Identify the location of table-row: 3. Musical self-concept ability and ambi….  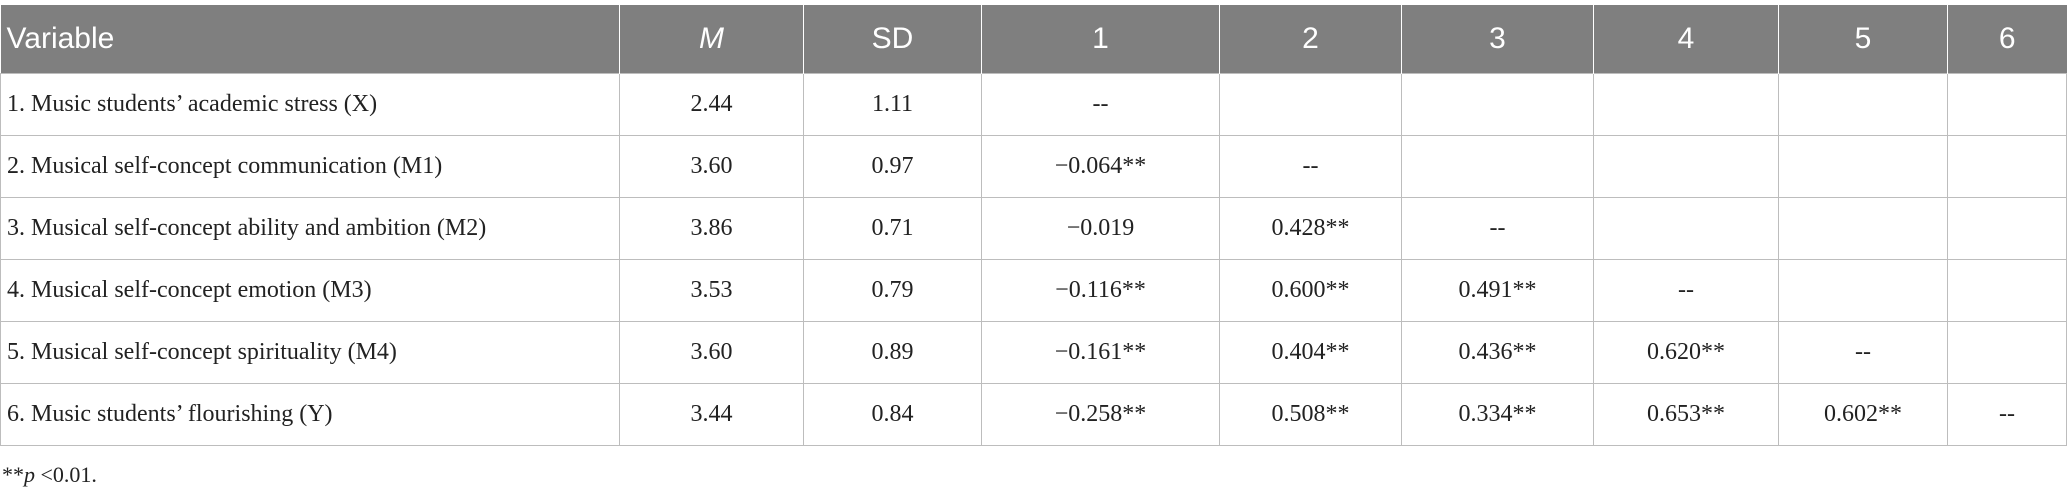
(1033, 228).